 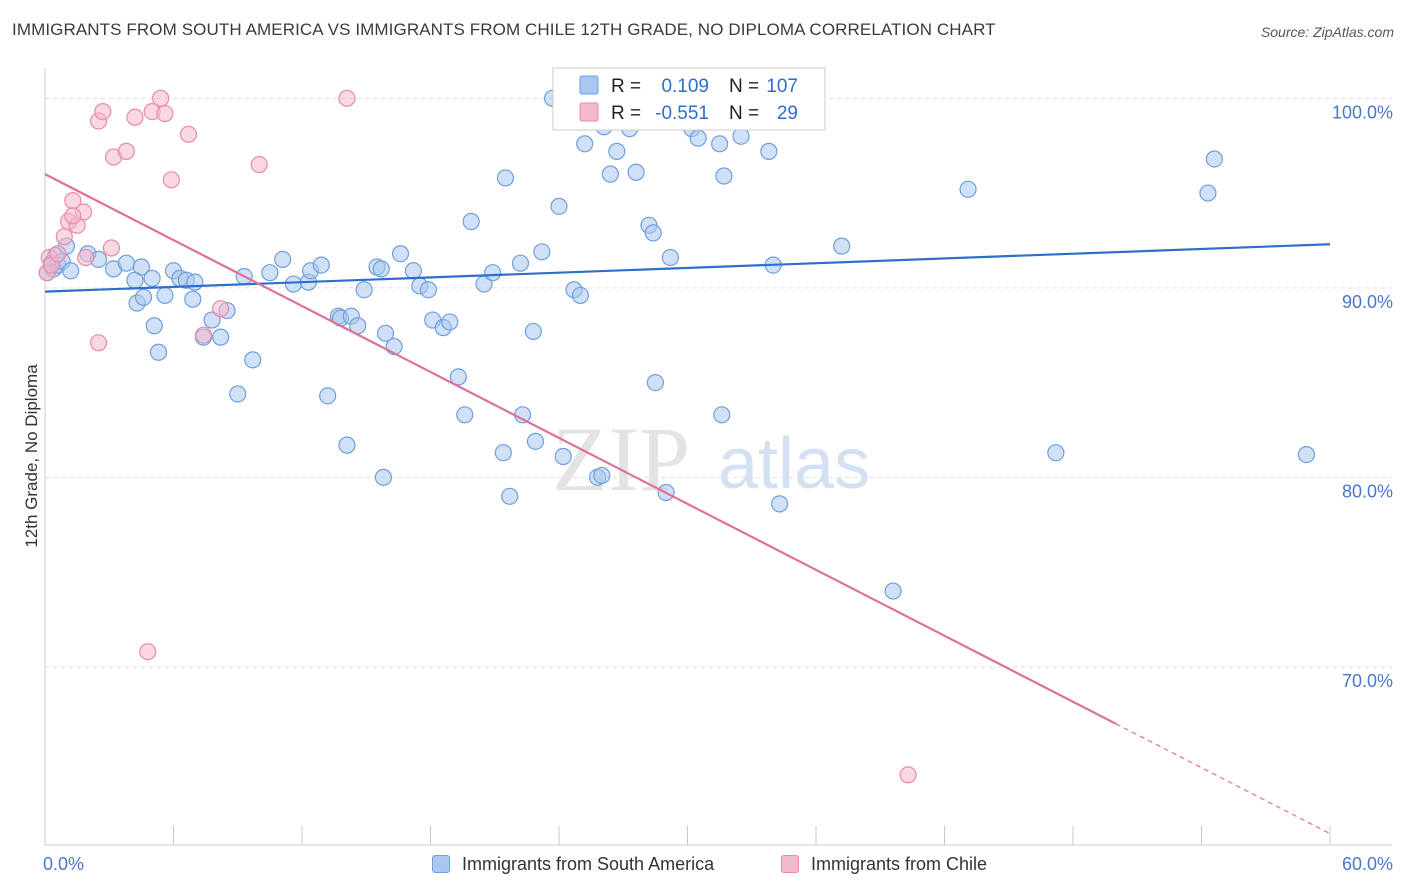 I want to click on bottom-legend-label-pink: Immigrants from Chile, so click(x=899, y=863).